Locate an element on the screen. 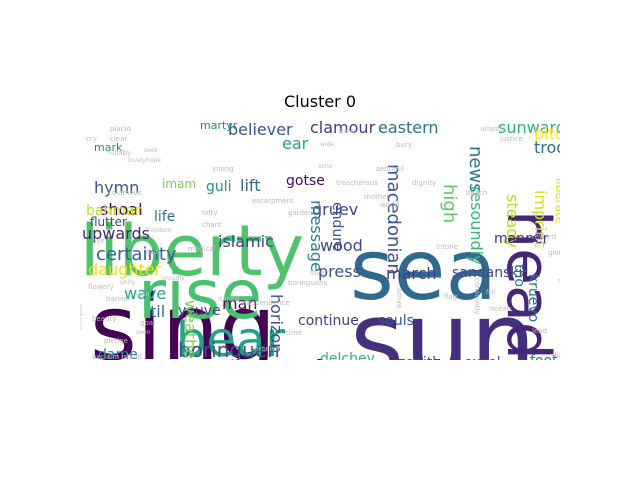  cloud-word: love is located at coordinates (317, 273).